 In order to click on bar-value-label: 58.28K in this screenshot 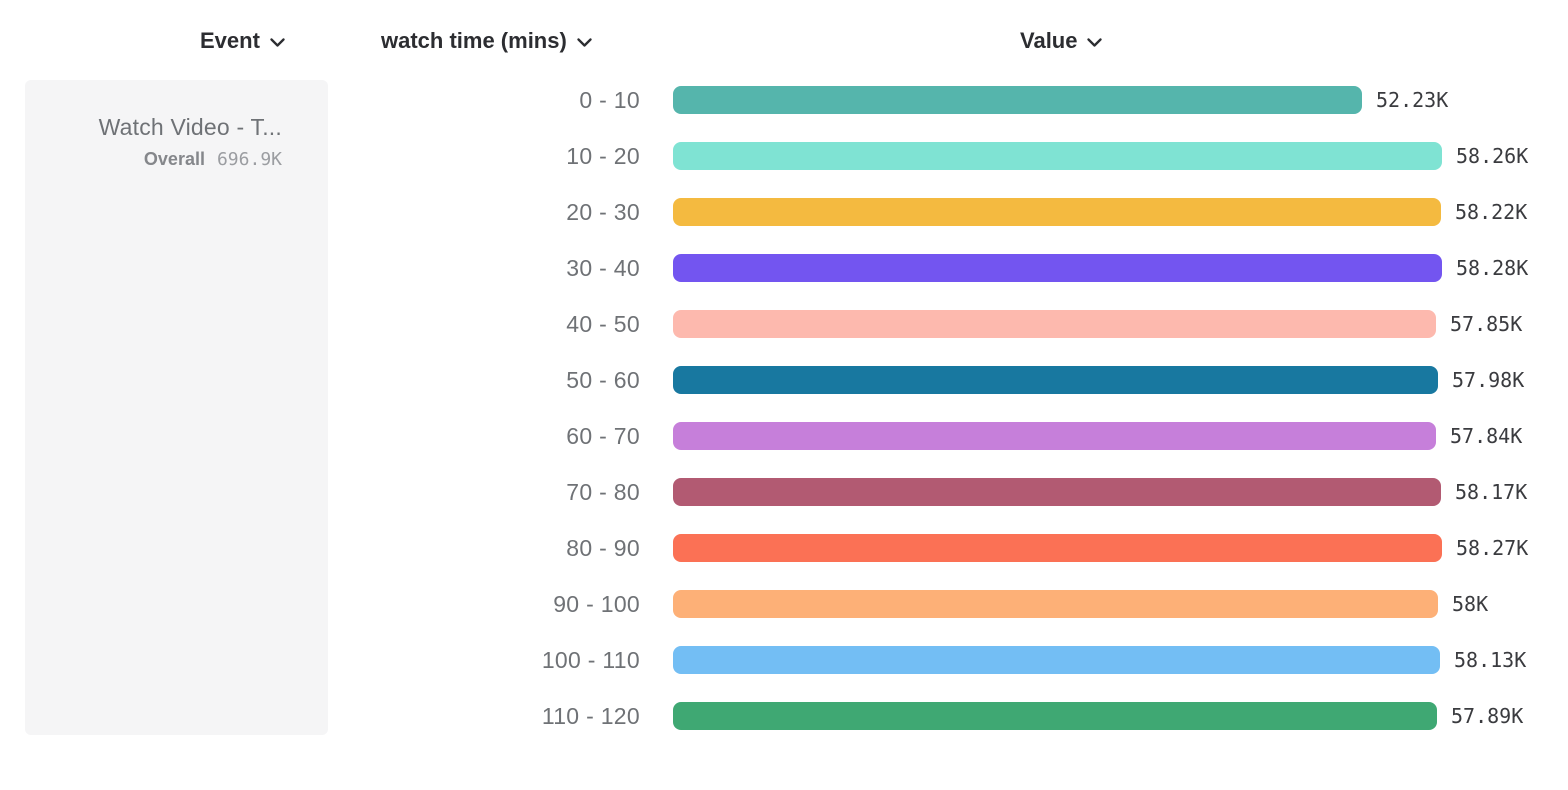, I will do `click(1492, 268)`.